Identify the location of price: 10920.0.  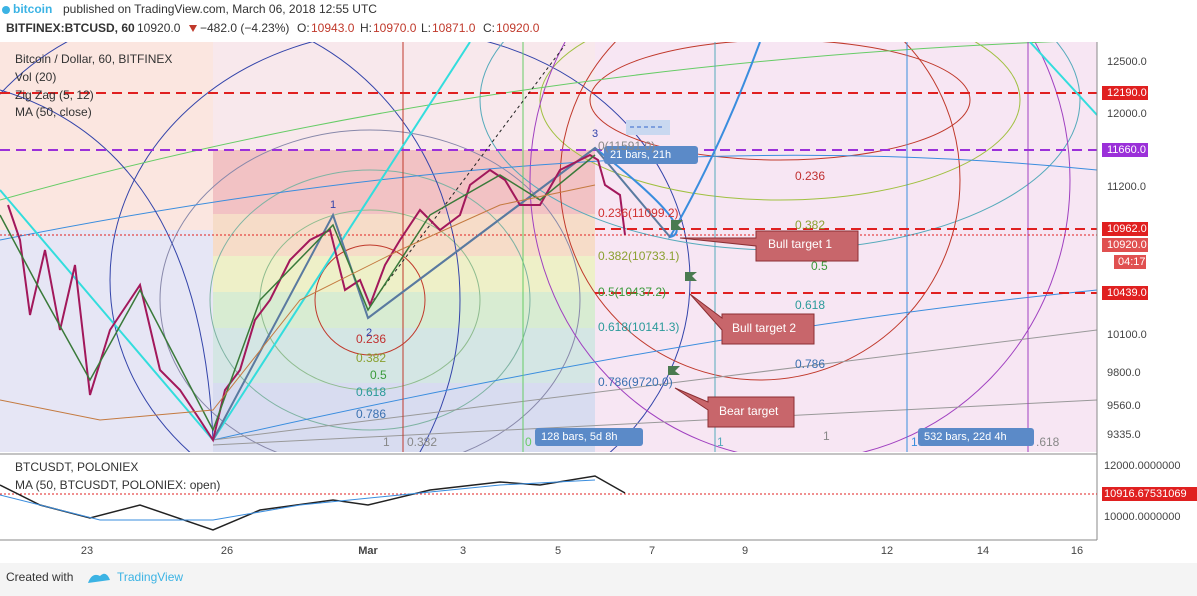
(159, 28).